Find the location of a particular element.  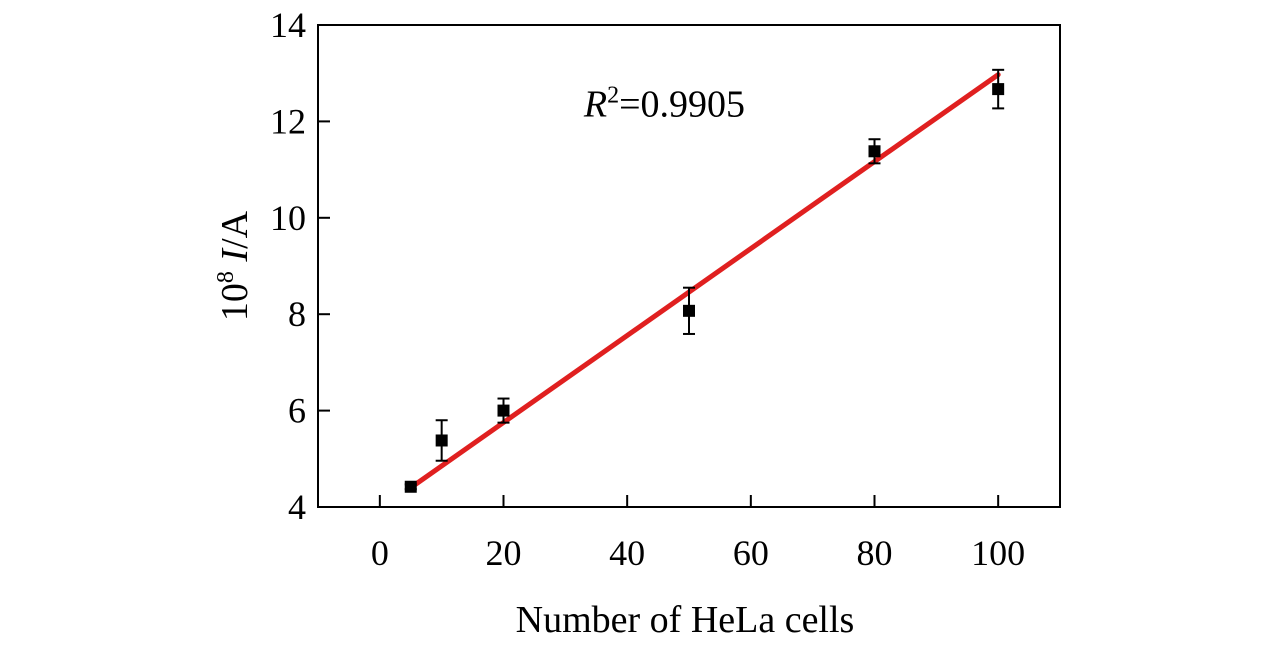

x-tick-label-2: 40 is located at coordinates (627, 553).